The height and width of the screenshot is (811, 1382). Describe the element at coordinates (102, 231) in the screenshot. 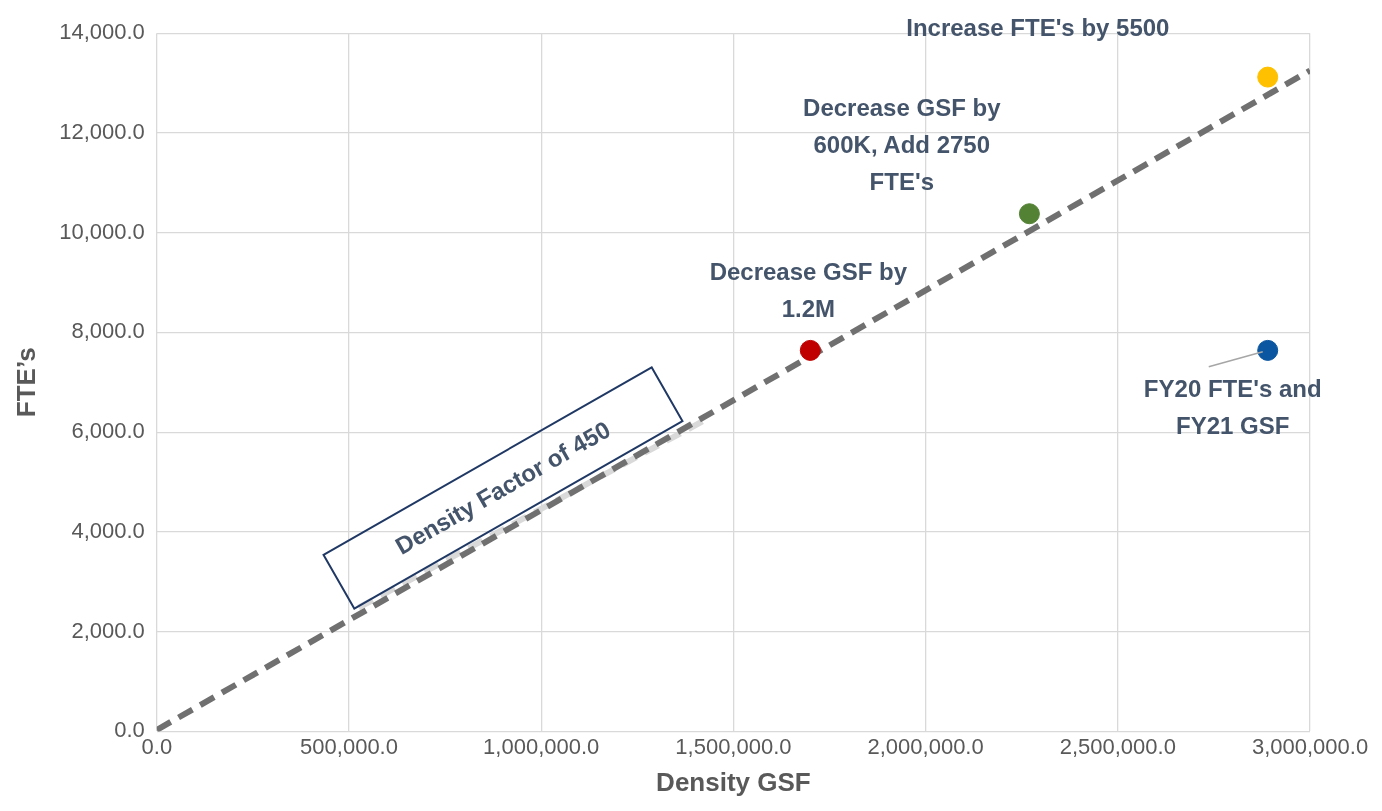

I see `y-tick-label: 10,000.0` at that location.